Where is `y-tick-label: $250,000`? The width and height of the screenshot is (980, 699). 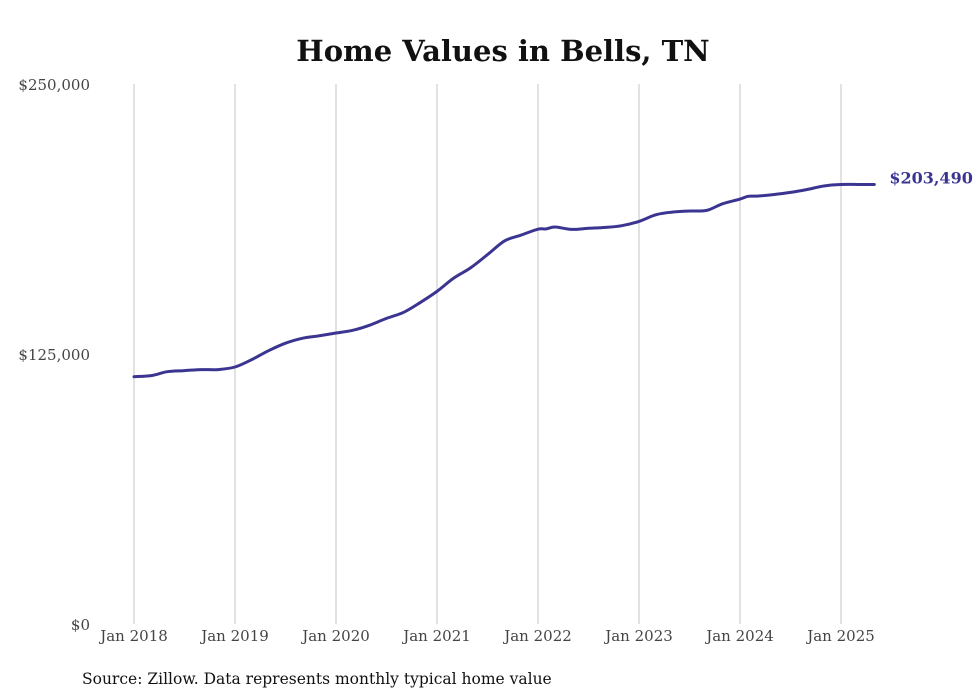 y-tick-label: $250,000 is located at coordinates (54, 85).